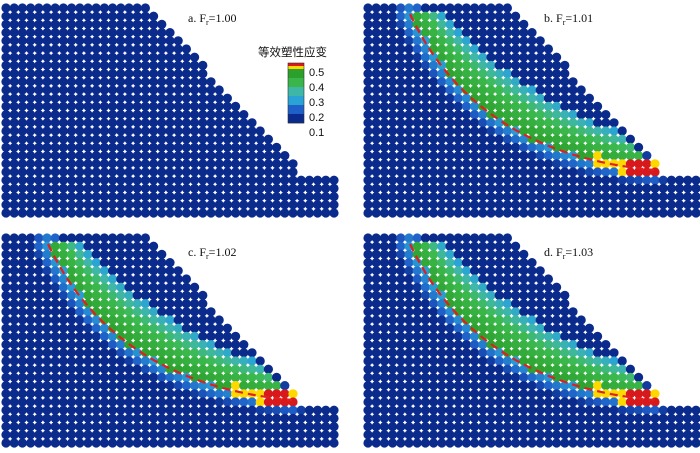 This screenshot has height=453, width=700. What do you see at coordinates (296, 93) in the screenshot?
I see `legend-color-bar` at bounding box center [296, 93].